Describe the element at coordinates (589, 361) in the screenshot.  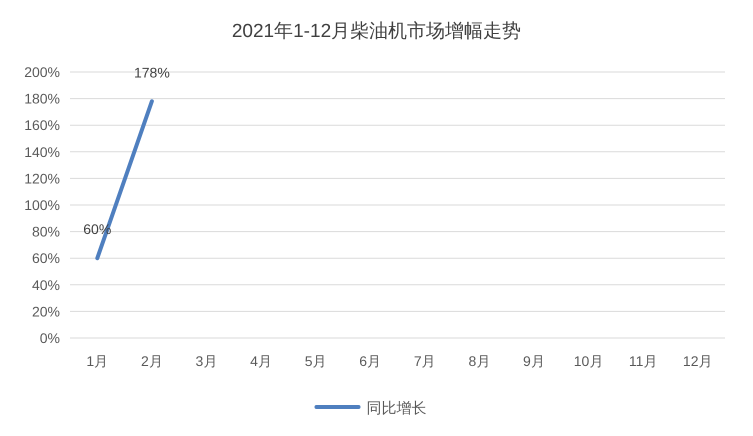
I see `x-tick-label: 10月` at that location.